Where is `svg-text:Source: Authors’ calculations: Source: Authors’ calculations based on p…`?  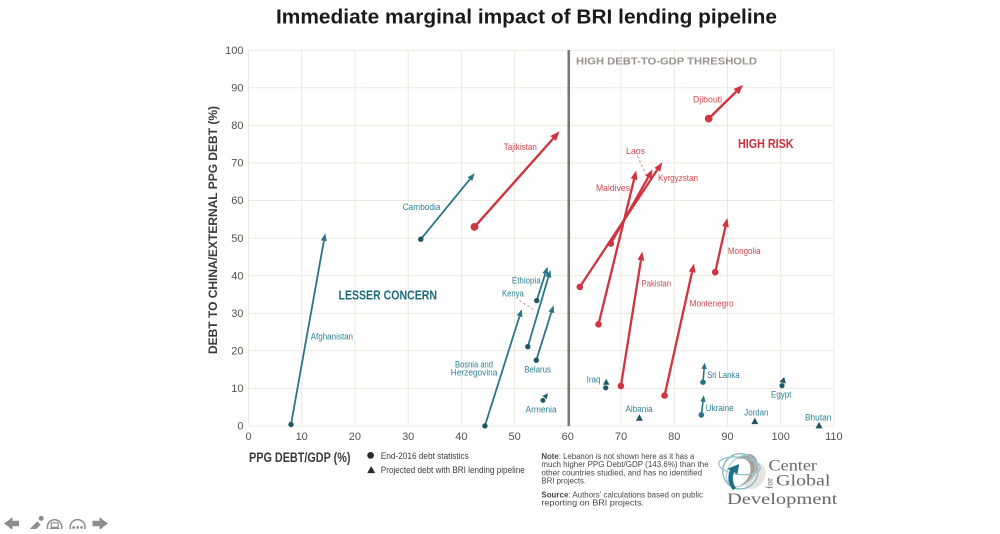
svg-text:Source: Authors’ calculations: Source: Authors’ calculations based on p… is located at coordinates (622, 495).